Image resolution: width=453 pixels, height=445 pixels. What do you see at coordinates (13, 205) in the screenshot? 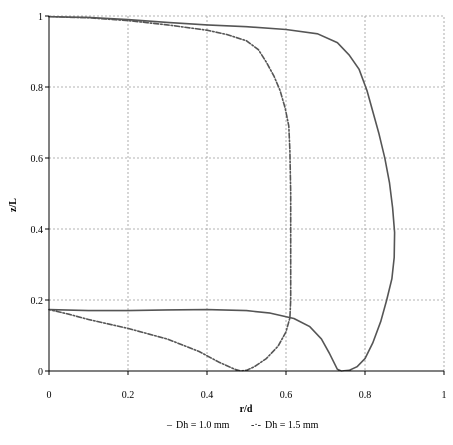
I see `y-axis-label: z/L` at bounding box center [13, 205].